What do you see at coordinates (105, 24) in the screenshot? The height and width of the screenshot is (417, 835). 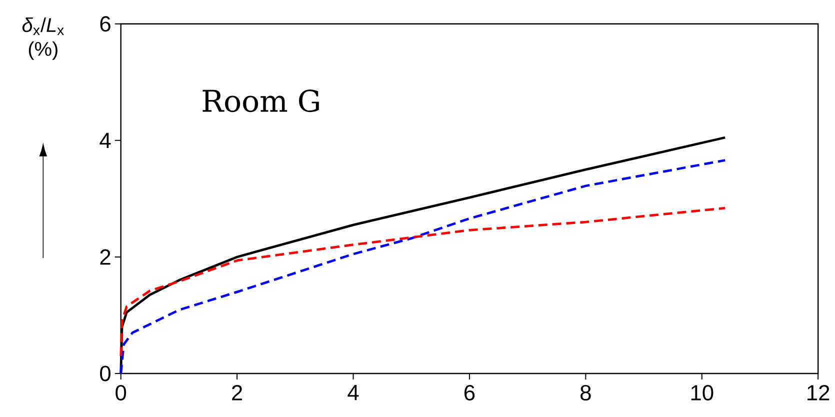 I see `y-tick-label: 6` at bounding box center [105, 24].